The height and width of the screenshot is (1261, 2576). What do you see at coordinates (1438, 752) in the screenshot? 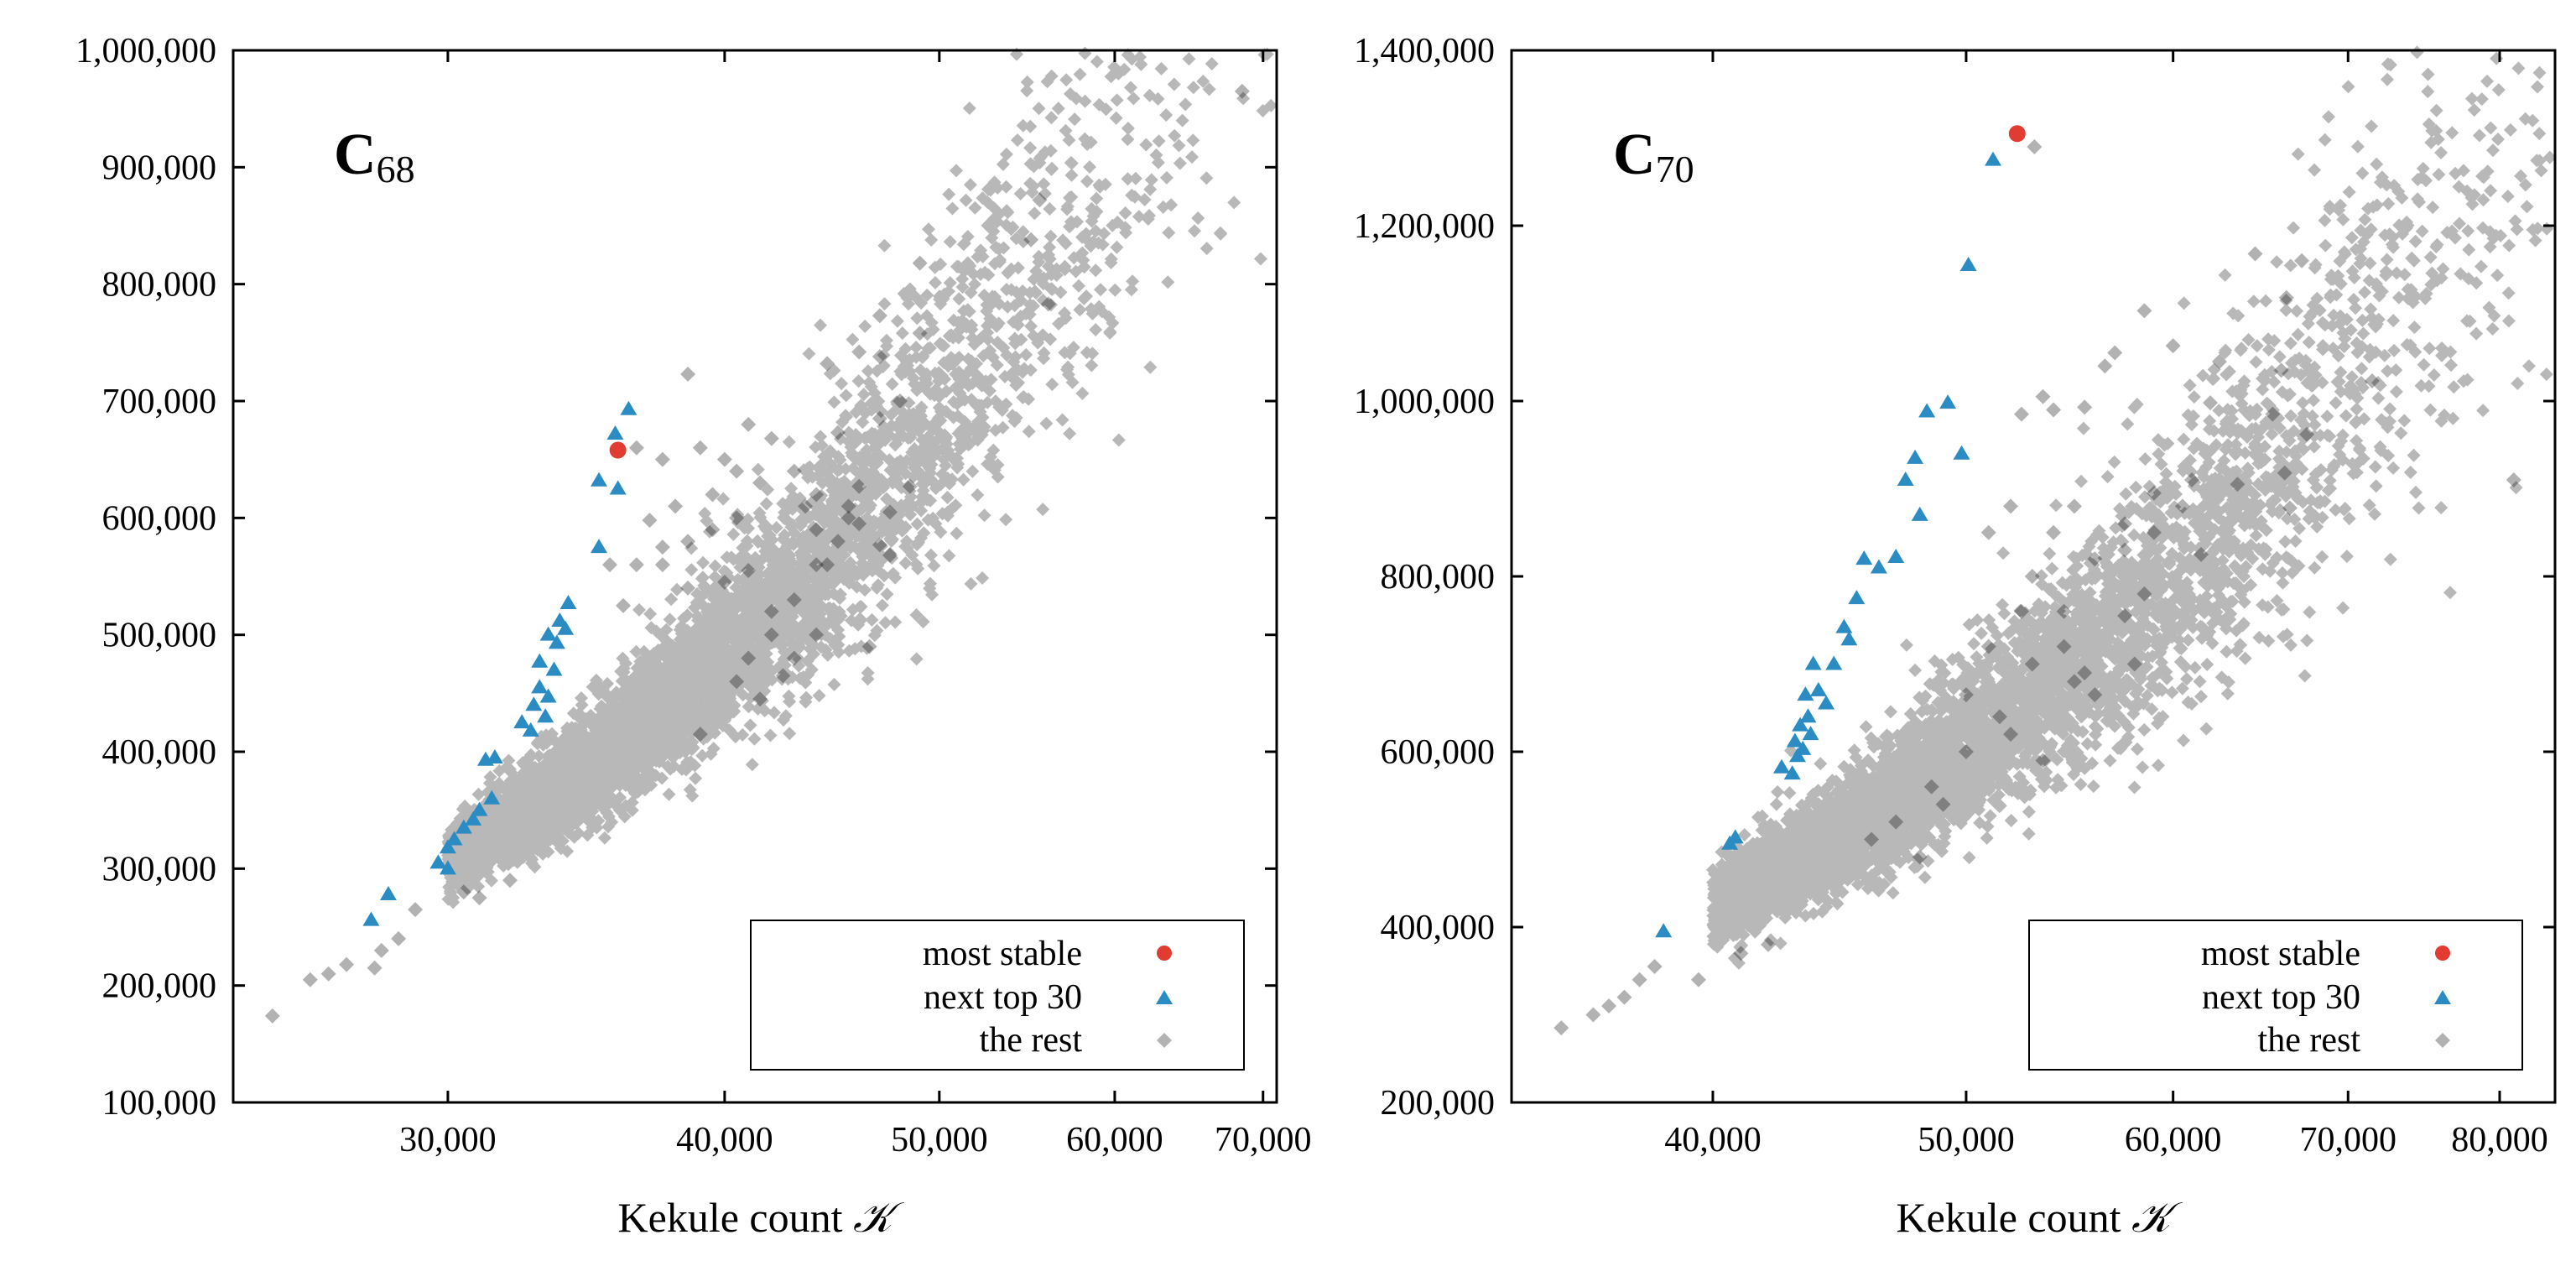
I see `c70-y-tick-label: 600,000` at bounding box center [1438, 752].